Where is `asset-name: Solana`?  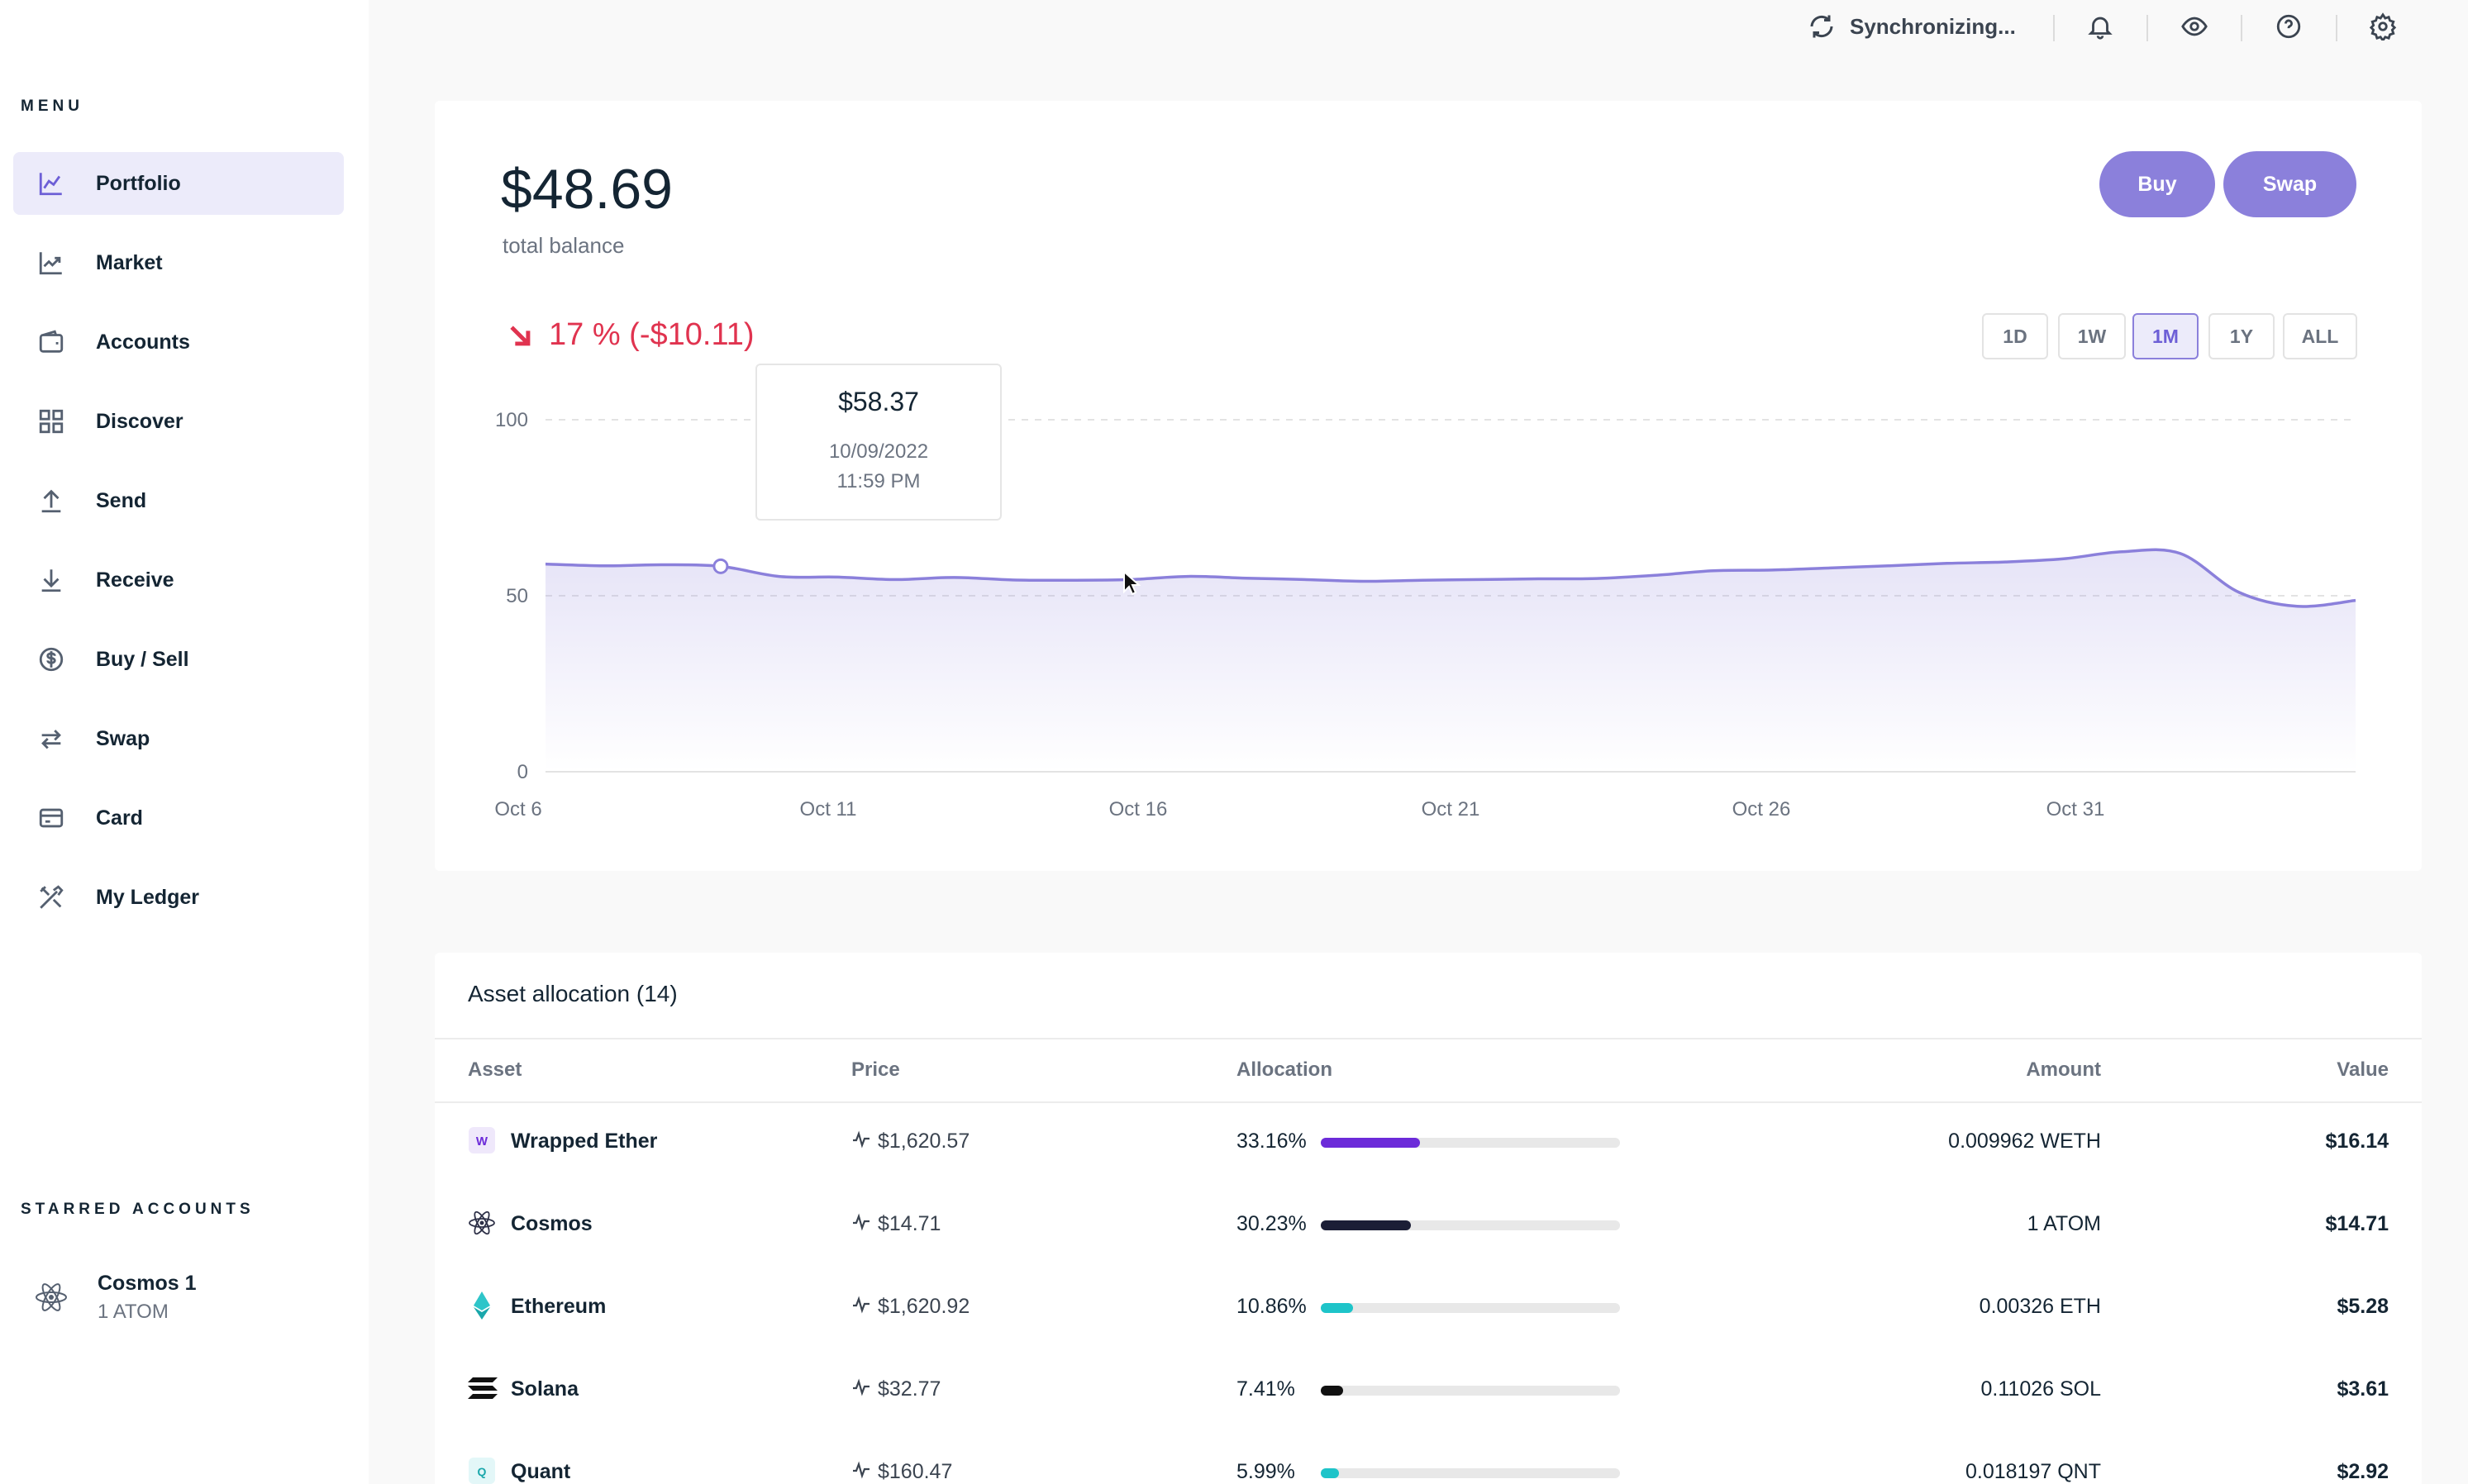 asset-name: Solana is located at coordinates (545, 1389).